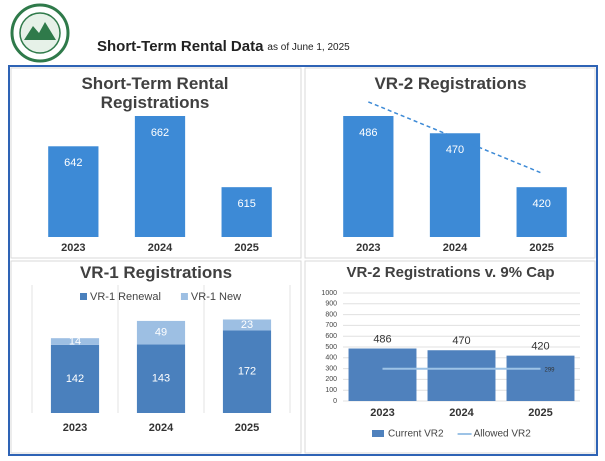  I want to click on y-tick-label: 100, so click(331, 390).